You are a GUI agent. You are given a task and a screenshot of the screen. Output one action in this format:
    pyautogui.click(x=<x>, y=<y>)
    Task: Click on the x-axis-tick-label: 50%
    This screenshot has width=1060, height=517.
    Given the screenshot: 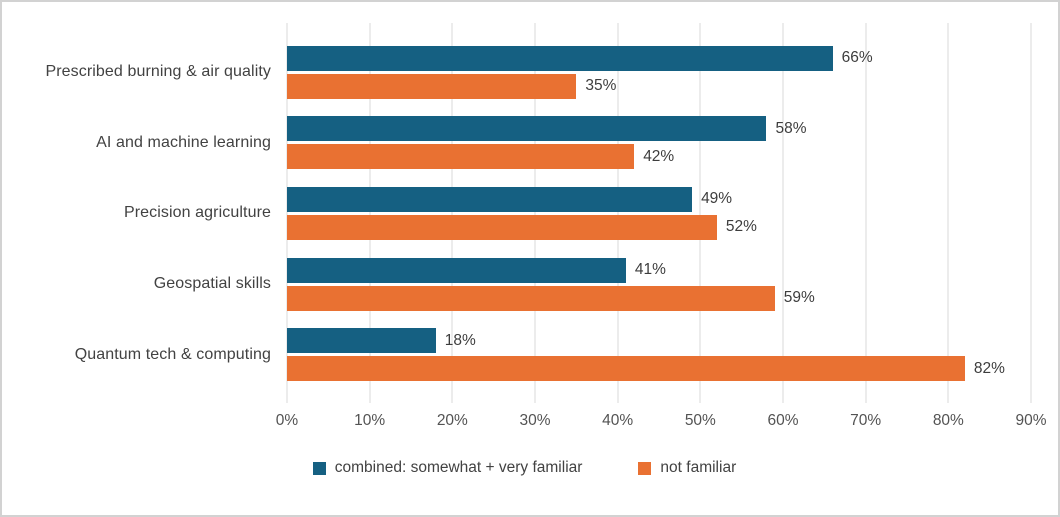 What is the action you would take?
    pyautogui.click(x=700, y=420)
    